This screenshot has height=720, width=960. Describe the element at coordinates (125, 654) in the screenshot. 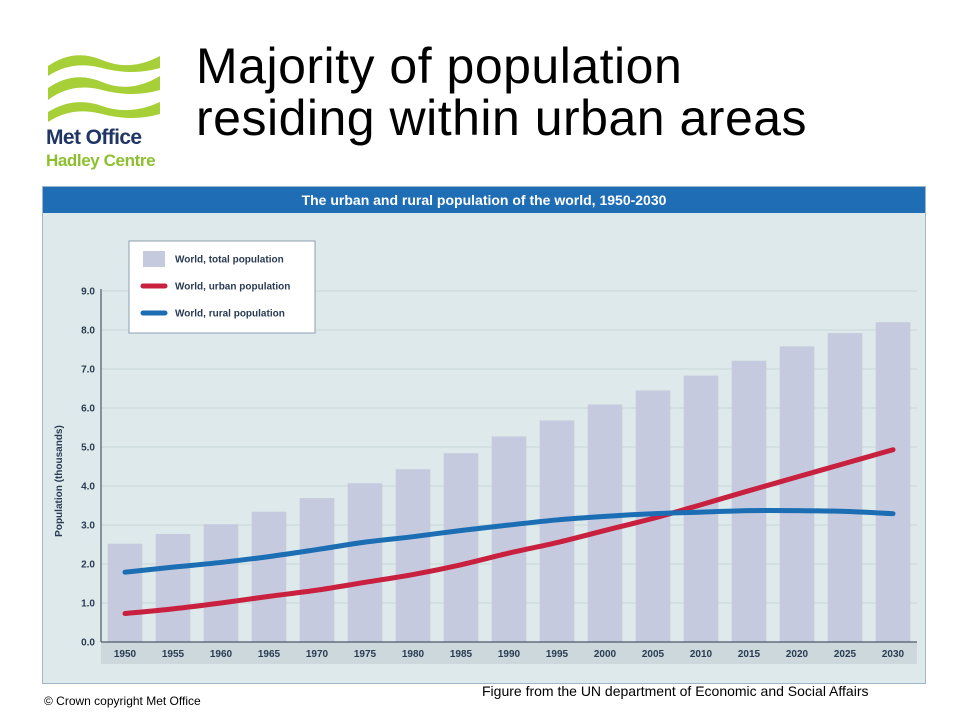

I see `x-tick-label: 1950` at that location.